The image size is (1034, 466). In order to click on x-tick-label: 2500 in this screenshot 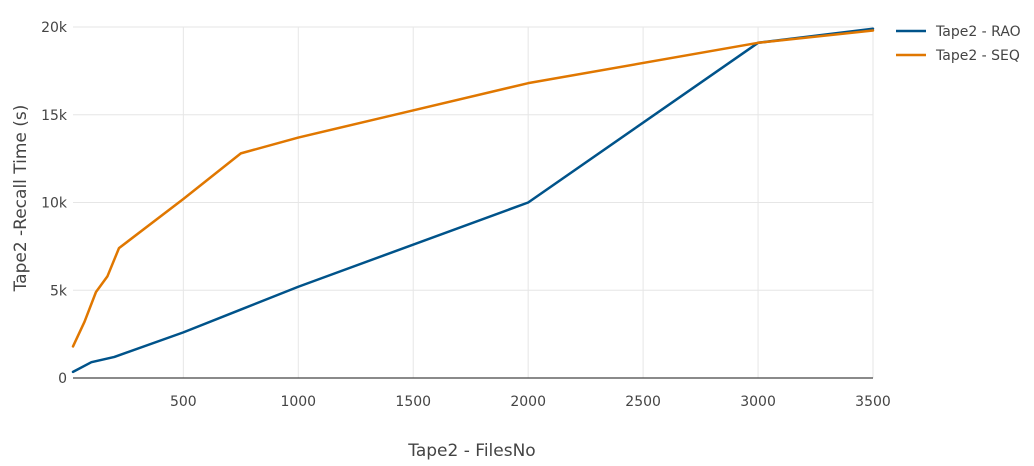, I will do `click(643, 402)`.